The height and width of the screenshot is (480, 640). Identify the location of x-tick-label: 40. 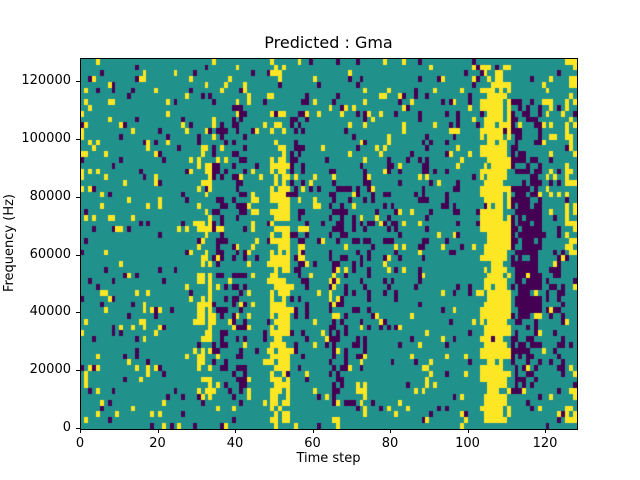
(235, 443).